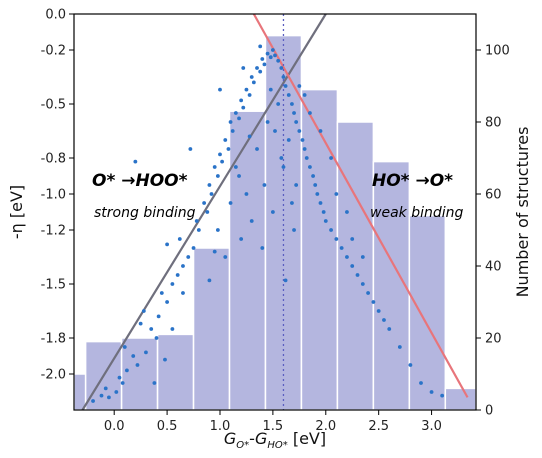  I want to click on x-tick-label-6: 3.0, so click(431, 426).